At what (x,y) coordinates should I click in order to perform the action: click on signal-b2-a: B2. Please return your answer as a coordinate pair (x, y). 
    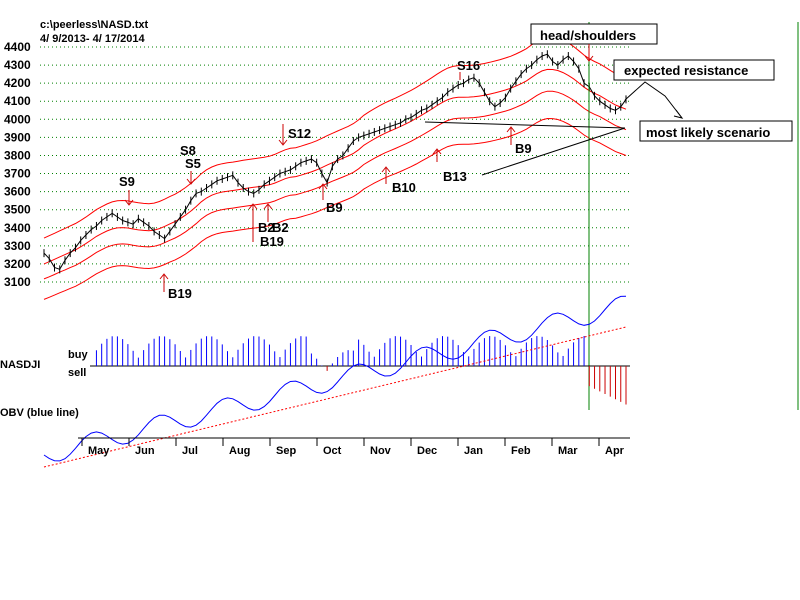
    Looking at the image, I should click on (261, 222).